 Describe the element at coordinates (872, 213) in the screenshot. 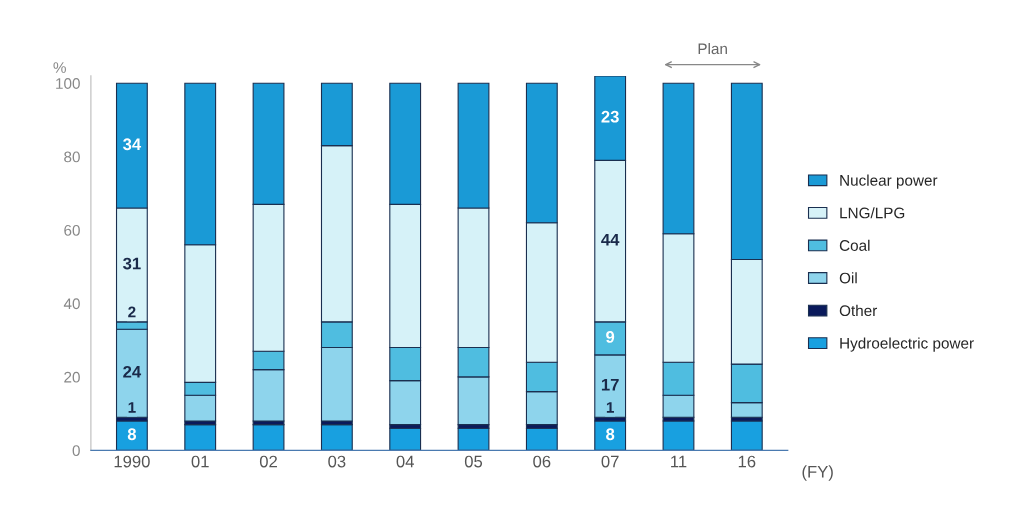

I see `legend-label: LNG/LPG` at that location.